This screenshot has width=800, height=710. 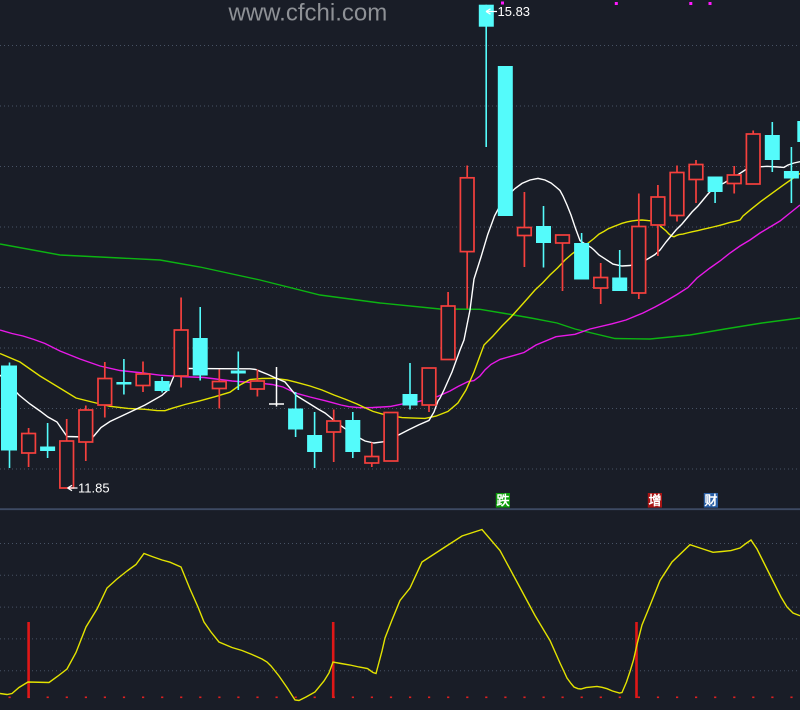 What do you see at coordinates (308, 13) in the screenshot?
I see `svg-text: www.cfchi.com` at bounding box center [308, 13].